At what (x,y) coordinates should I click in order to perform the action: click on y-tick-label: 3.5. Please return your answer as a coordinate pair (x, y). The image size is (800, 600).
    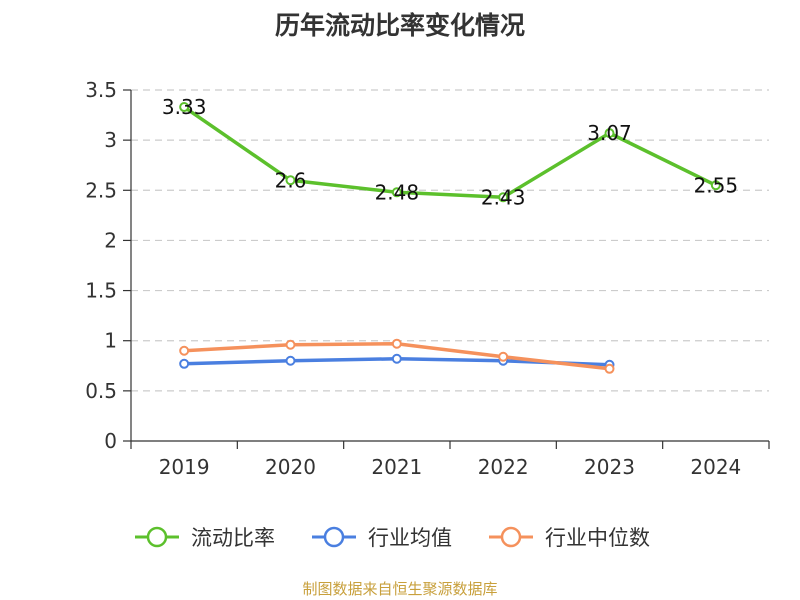
    Looking at the image, I should click on (101, 90).